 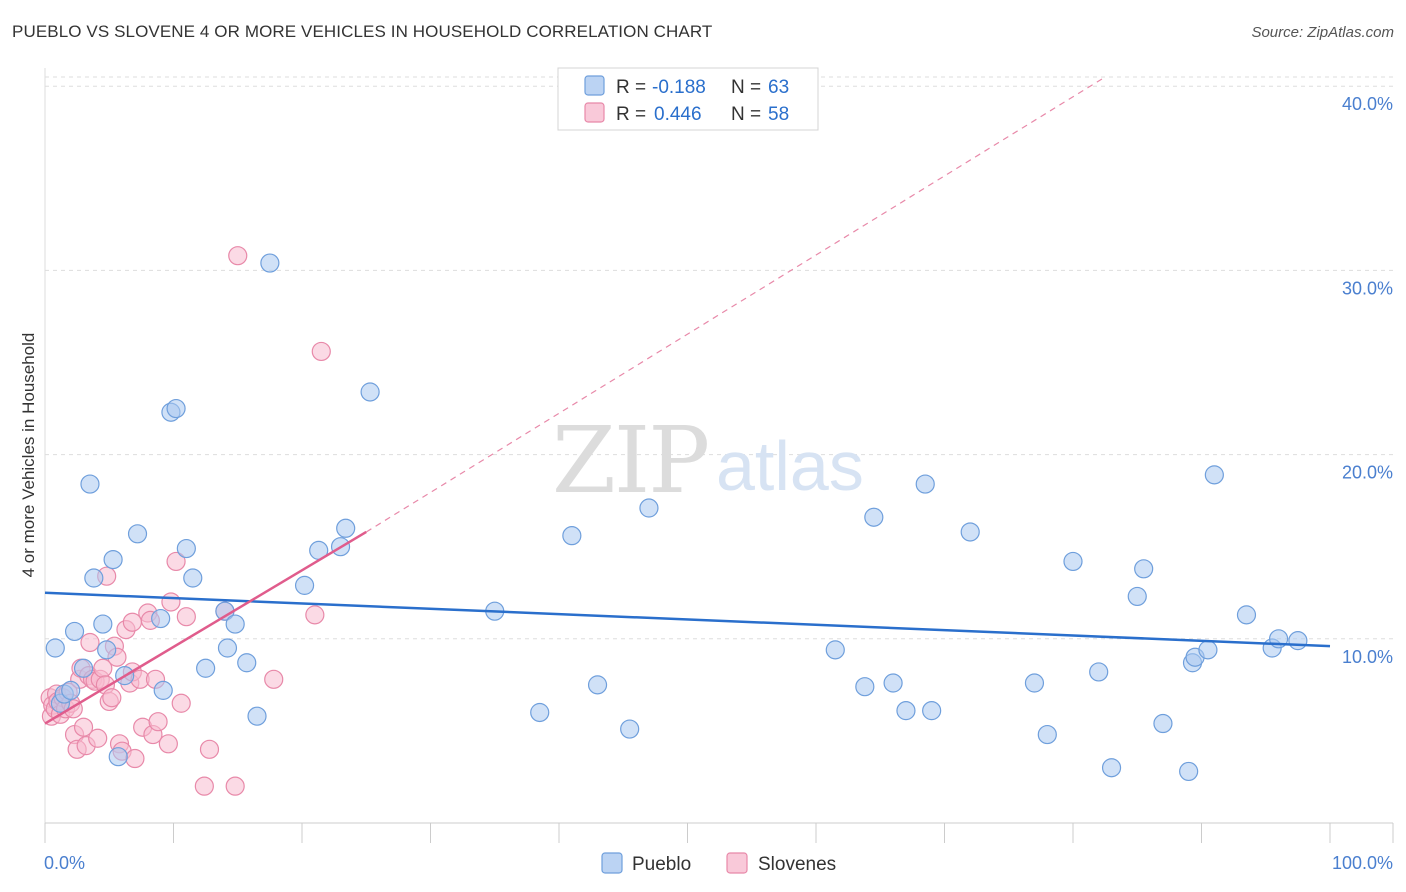 I want to click on watermark: ZIP atlas, so click(x=708, y=460).